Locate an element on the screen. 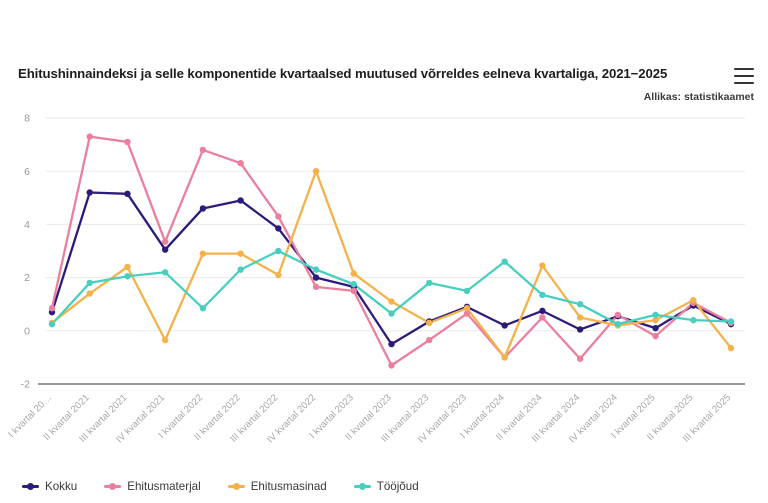 This screenshot has width=768, height=503. y-axis-tick-label: 0 is located at coordinates (27, 331).